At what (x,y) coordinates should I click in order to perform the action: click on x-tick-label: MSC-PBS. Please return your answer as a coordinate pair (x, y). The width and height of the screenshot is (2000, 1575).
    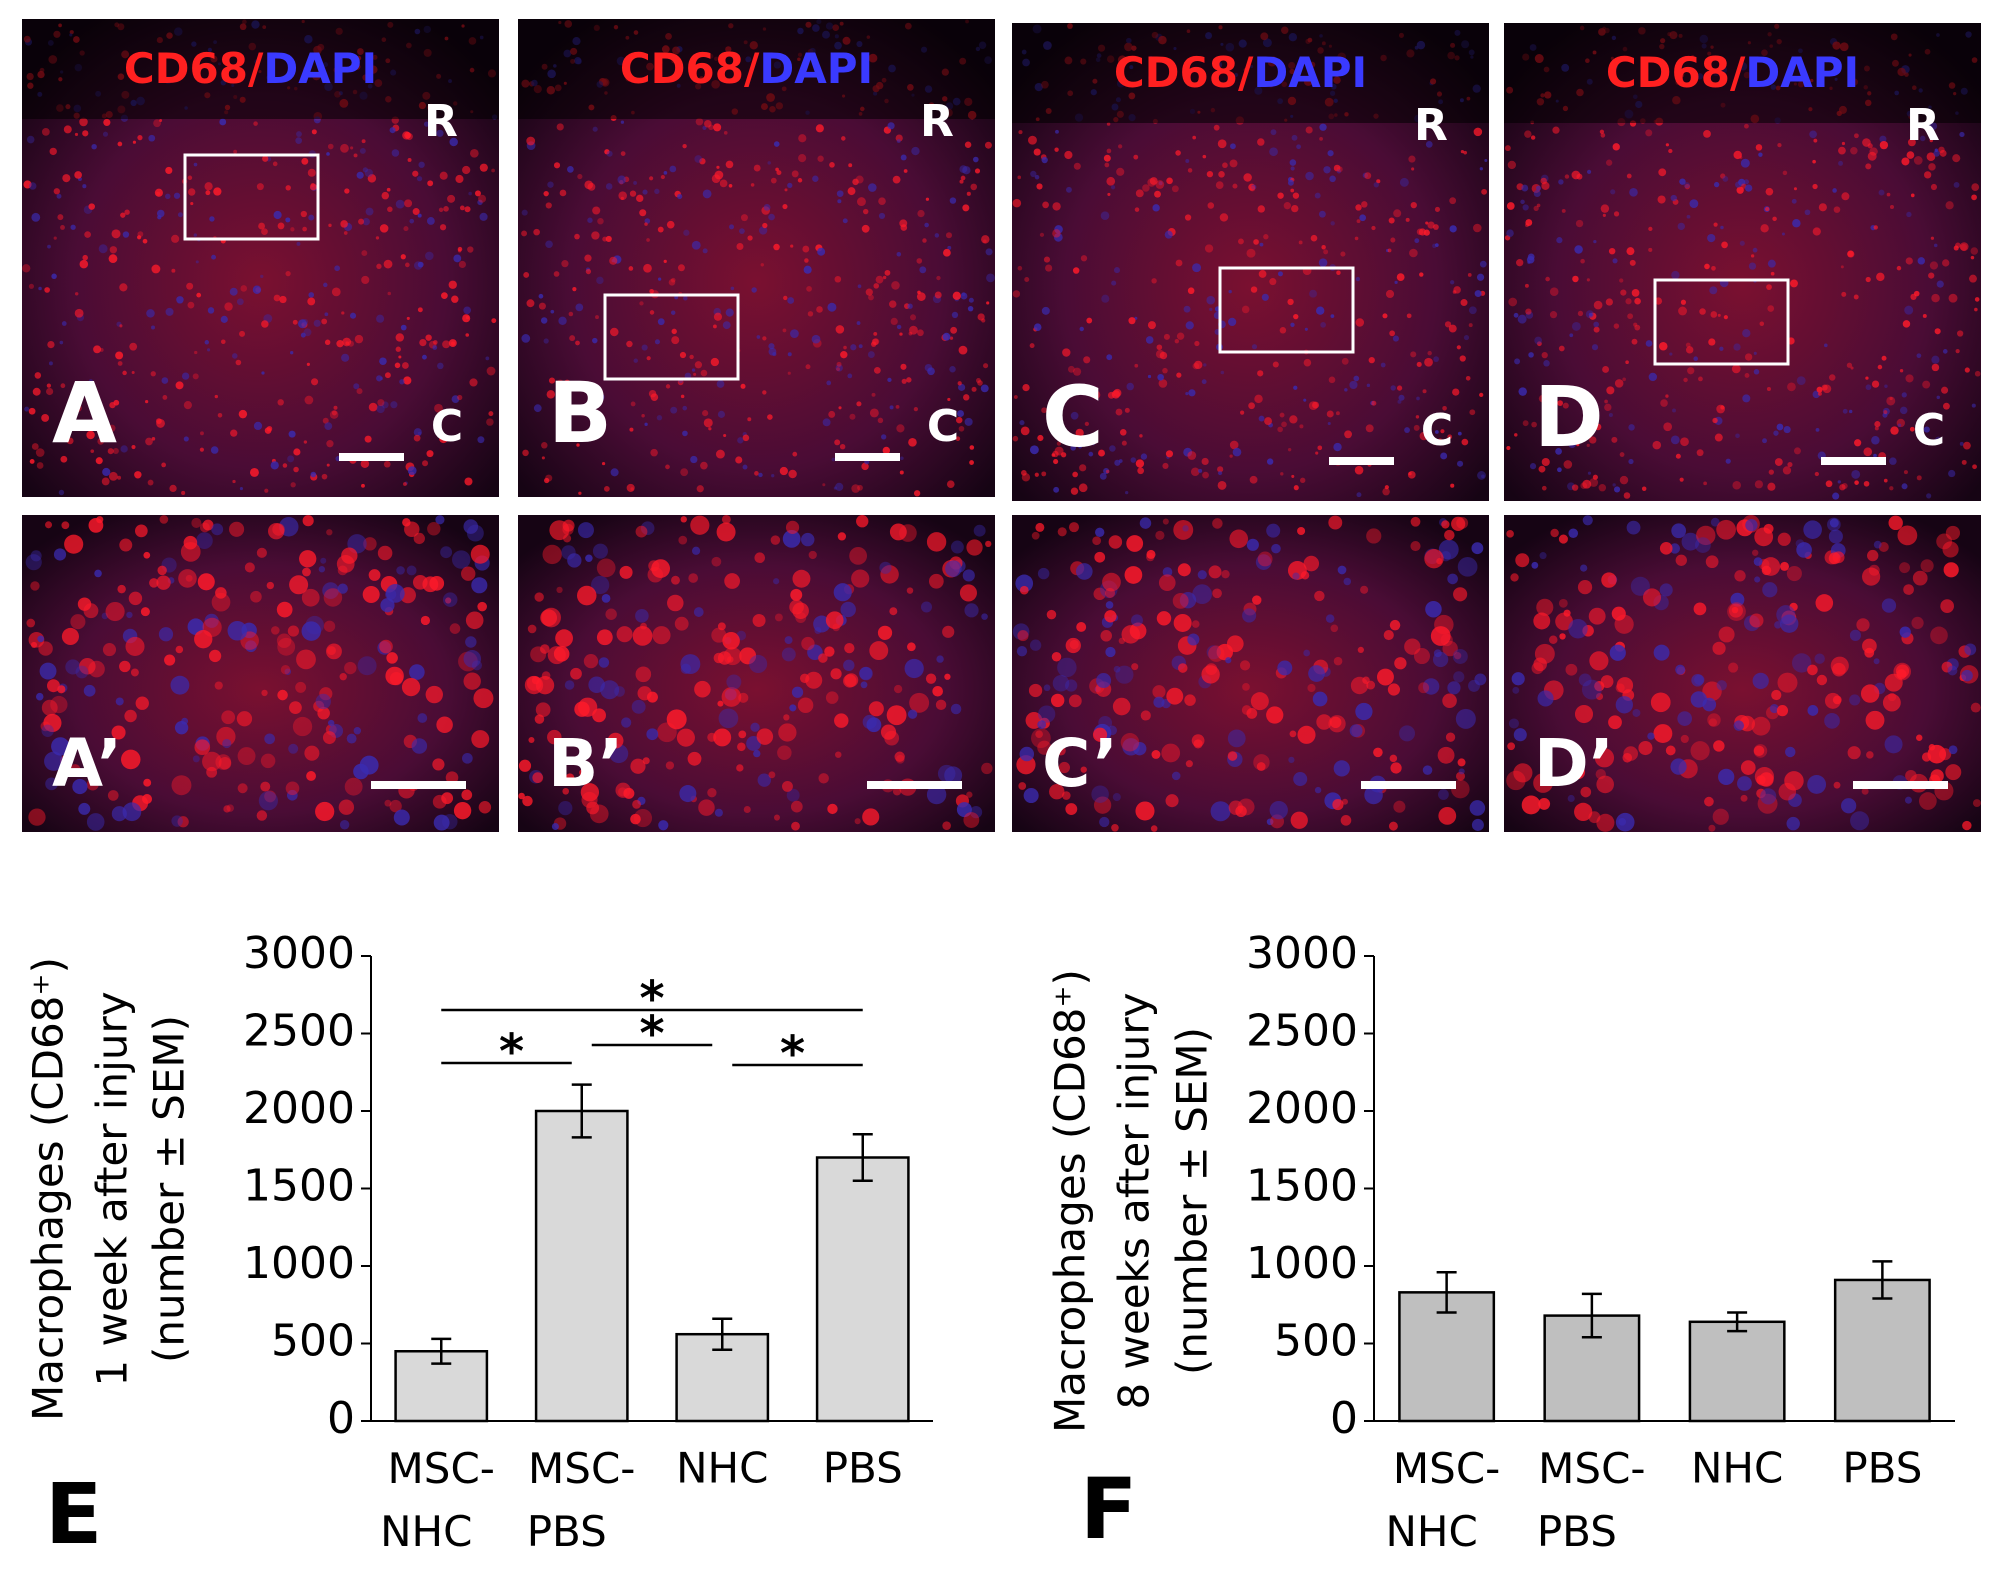
    Looking at the image, I should click on (1591, 1500).